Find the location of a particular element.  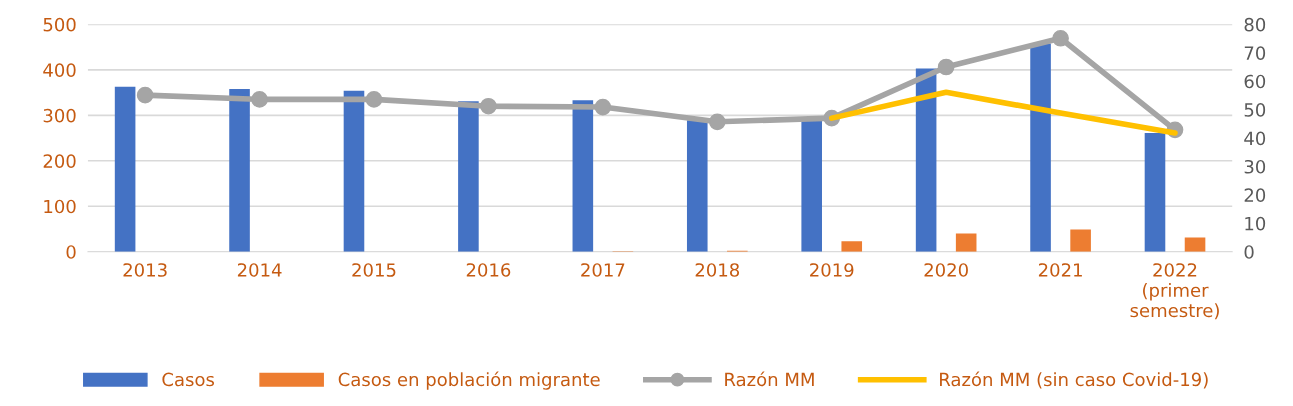

y-tick-label: 500 is located at coordinates (59, 24).